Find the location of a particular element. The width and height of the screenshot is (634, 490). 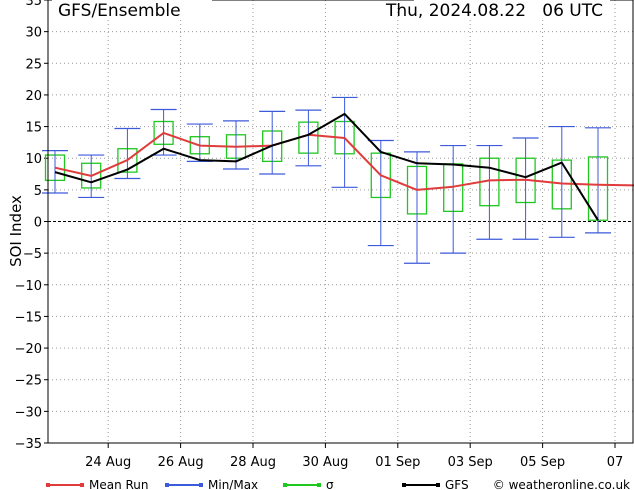

credit-text: © weatheronline.co.uk is located at coordinates (561, 484).